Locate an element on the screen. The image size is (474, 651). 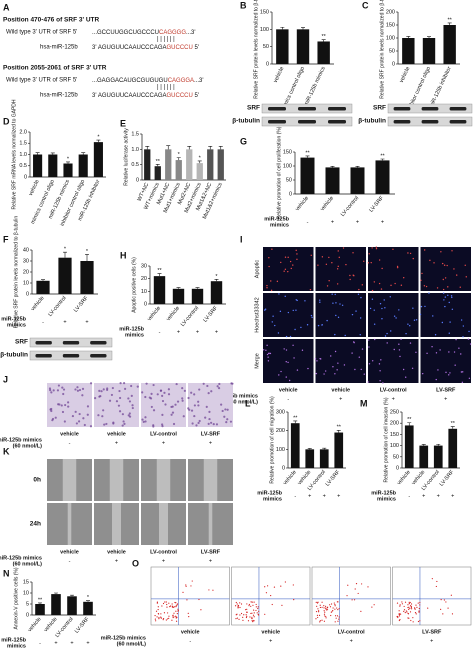
treatment-label: mimics is located at coordinates (16, 646).